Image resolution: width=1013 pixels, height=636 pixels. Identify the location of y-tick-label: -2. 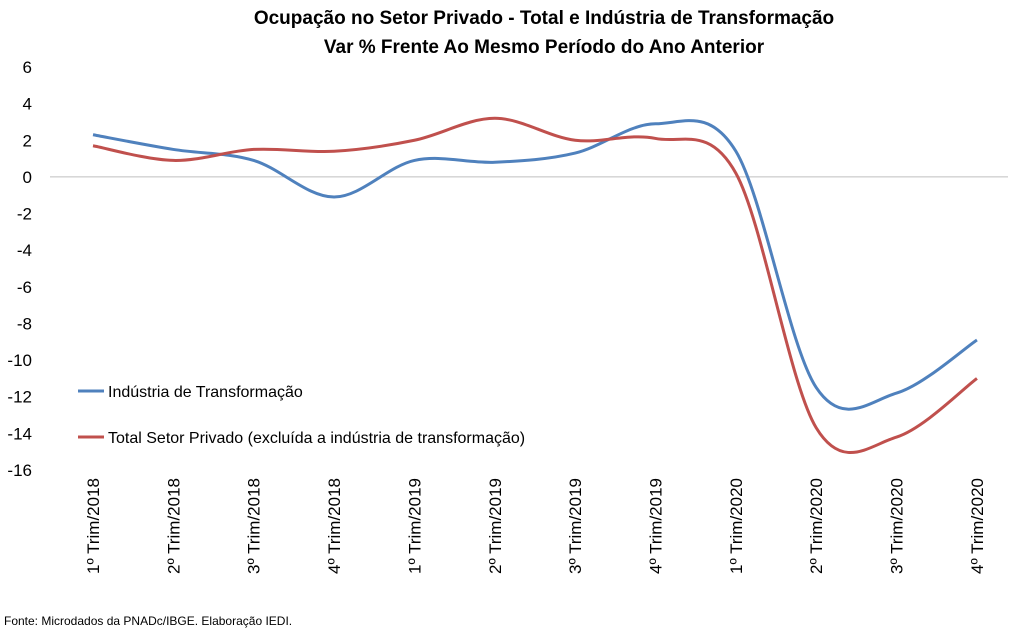
(24, 214).